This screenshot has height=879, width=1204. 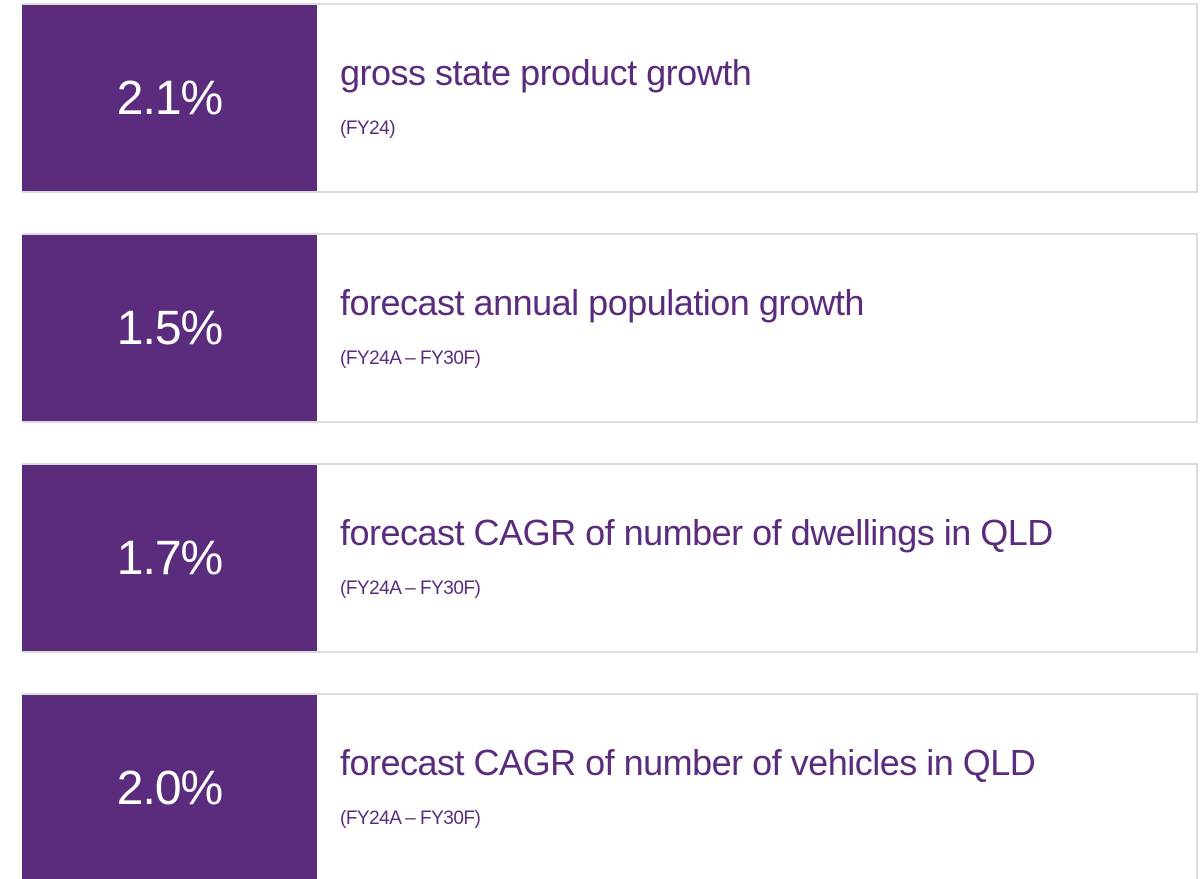 I want to click on stat-period: (FY24), so click(x=368, y=128).